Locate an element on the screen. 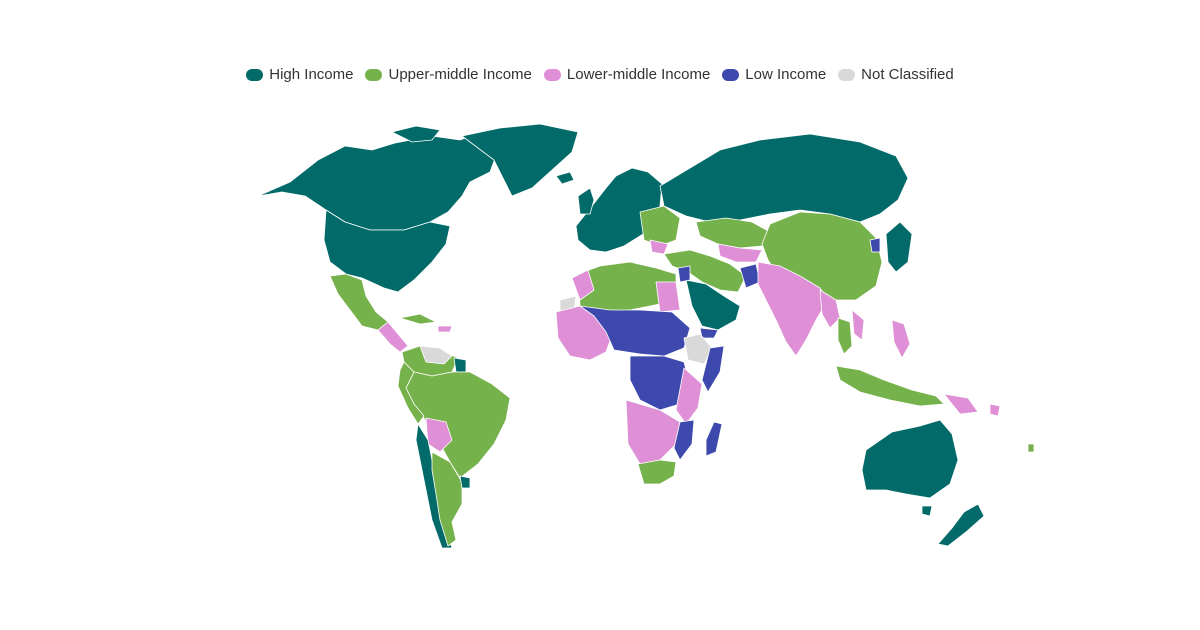 The width and height of the screenshot is (1200, 630). legend-item-low-income: Low Income is located at coordinates (774, 74).